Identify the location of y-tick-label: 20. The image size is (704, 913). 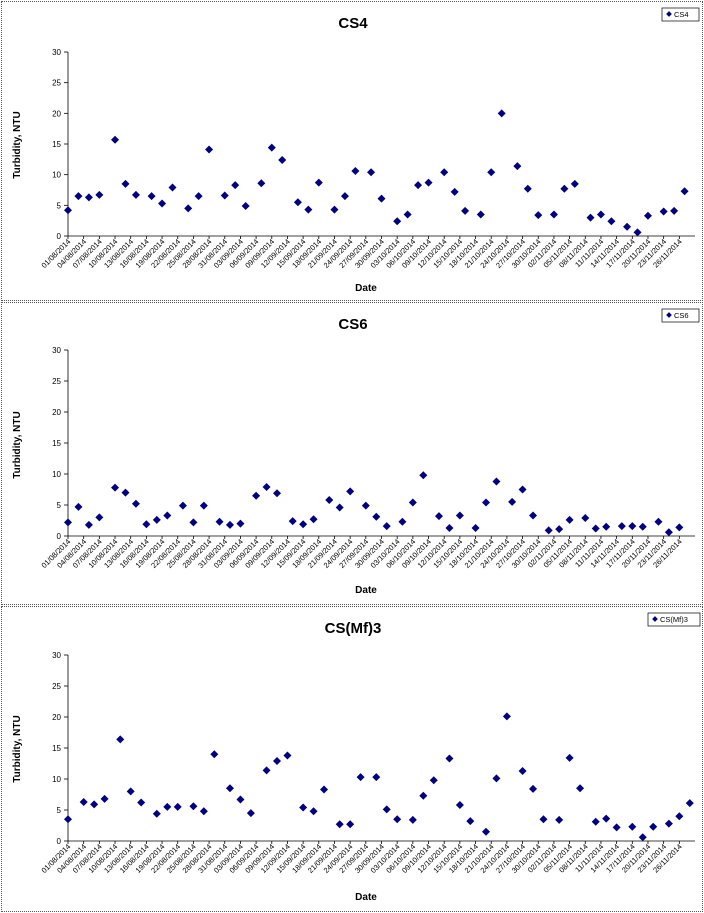
(56, 717).